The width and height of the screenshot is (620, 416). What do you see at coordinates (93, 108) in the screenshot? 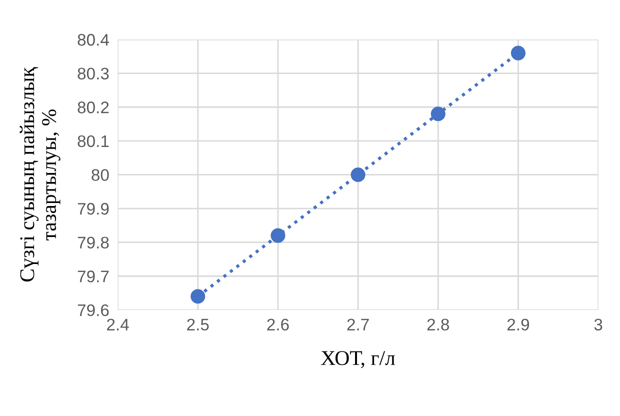
I see `y-tick-label: 80.2` at bounding box center [93, 108].